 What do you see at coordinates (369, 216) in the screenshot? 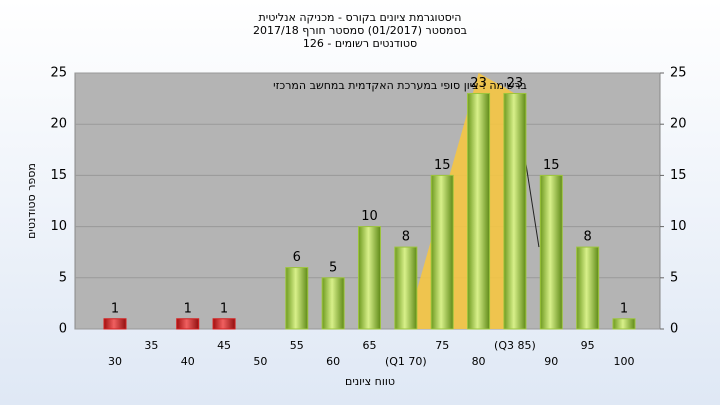
I see `value-label: 10` at bounding box center [369, 216].